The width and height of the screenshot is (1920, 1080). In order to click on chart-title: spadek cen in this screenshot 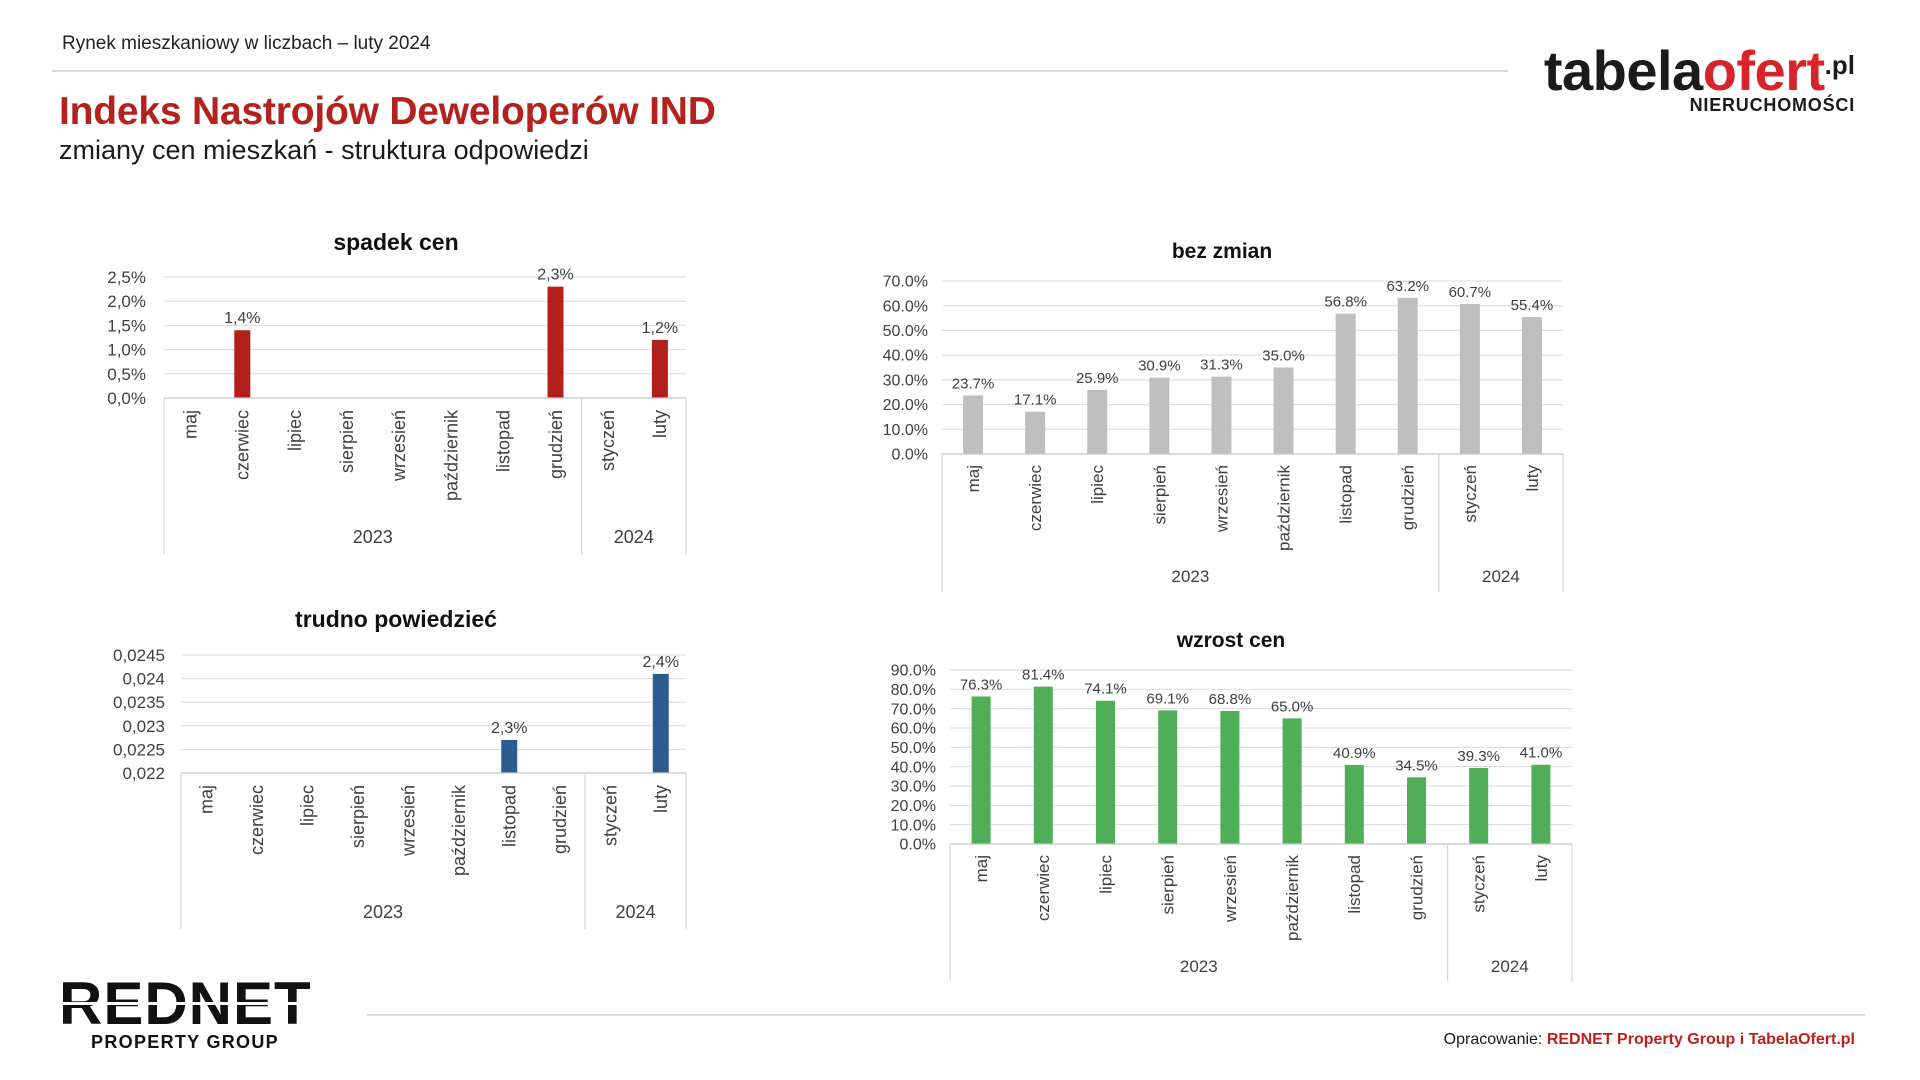, I will do `click(395, 242)`.